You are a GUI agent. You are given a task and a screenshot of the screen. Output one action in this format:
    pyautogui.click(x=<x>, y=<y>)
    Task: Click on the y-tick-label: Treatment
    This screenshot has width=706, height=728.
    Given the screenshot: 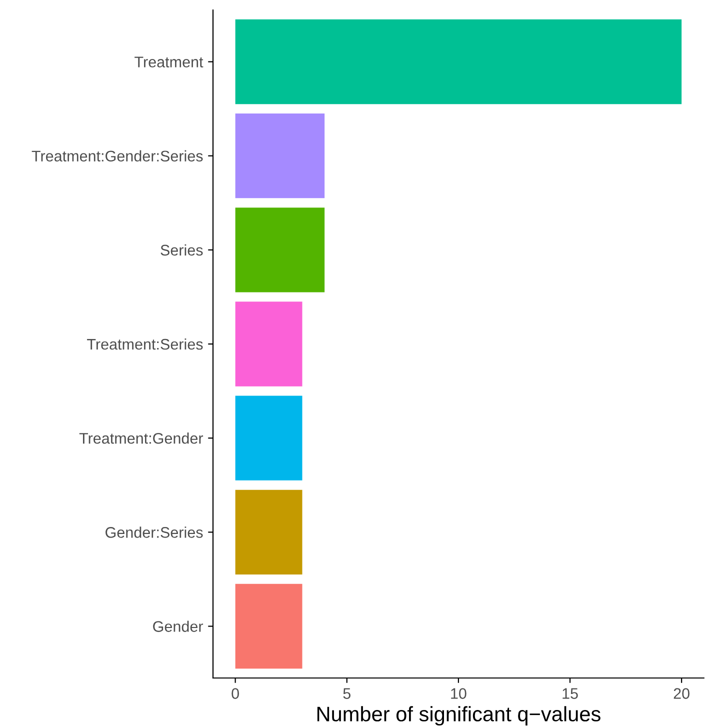 What is the action you would take?
    pyautogui.click(x=169, y=62)
    